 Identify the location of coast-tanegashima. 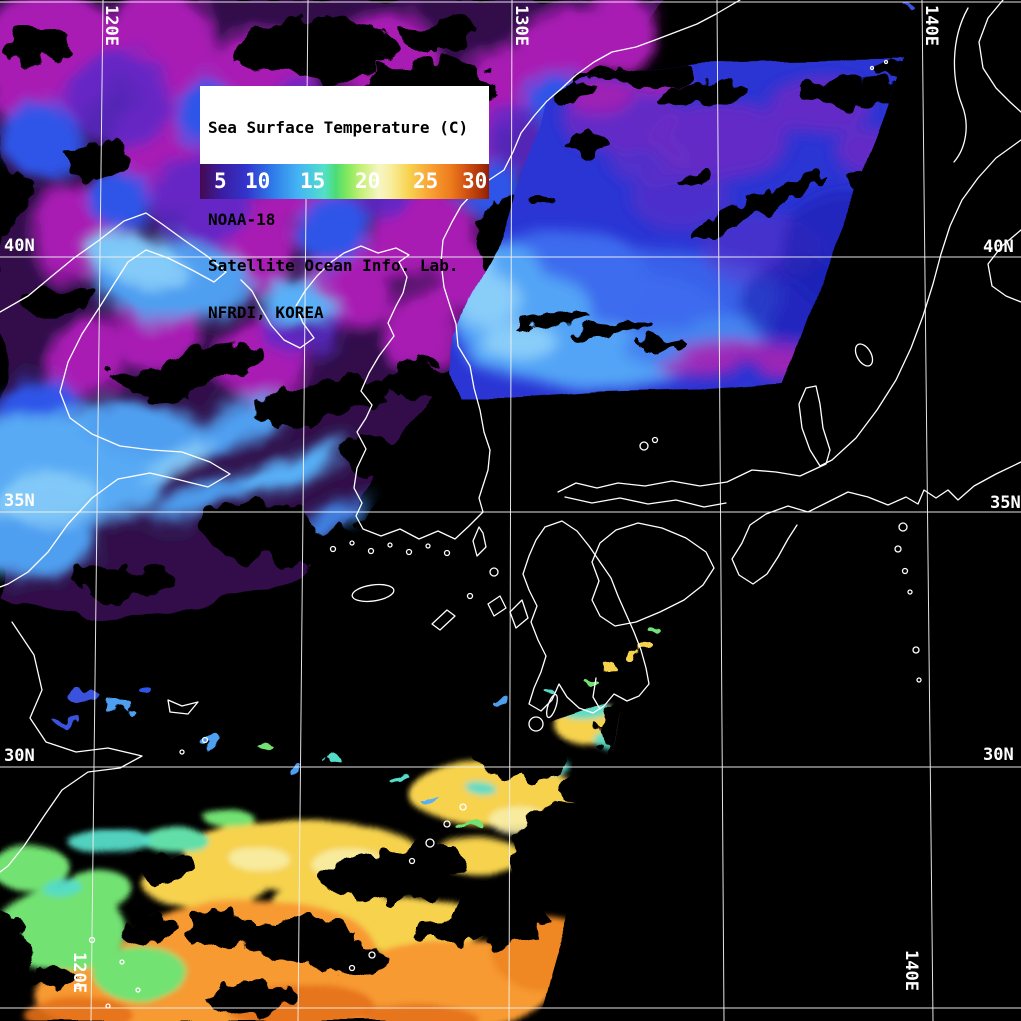
(552, 706).